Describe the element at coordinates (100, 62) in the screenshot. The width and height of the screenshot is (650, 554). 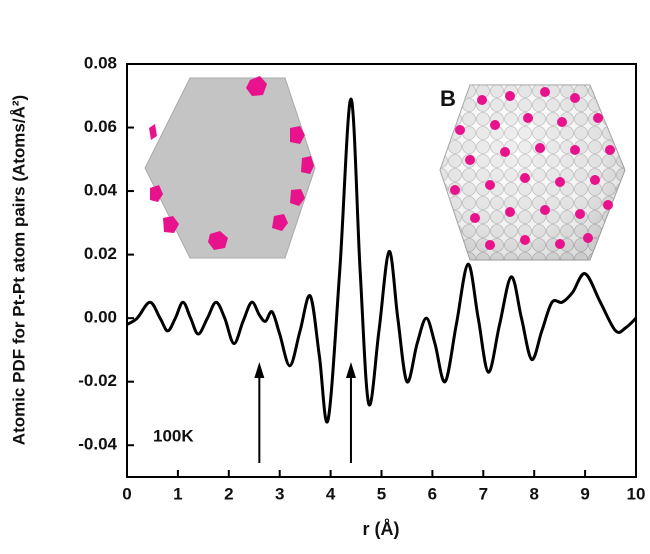
I see `y-tick-label: 0.08` at that location.